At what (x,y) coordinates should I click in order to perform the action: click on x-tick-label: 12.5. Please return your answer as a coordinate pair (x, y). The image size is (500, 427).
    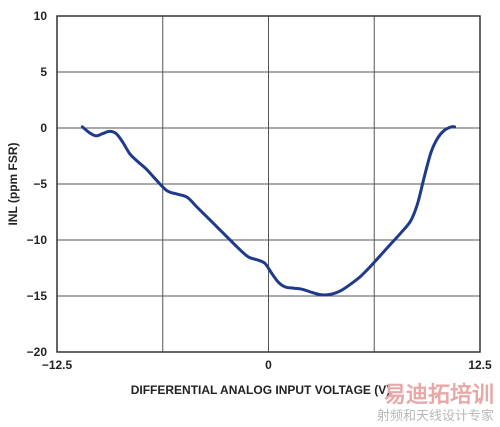
    Looking at the image, I should click on (480, 365).